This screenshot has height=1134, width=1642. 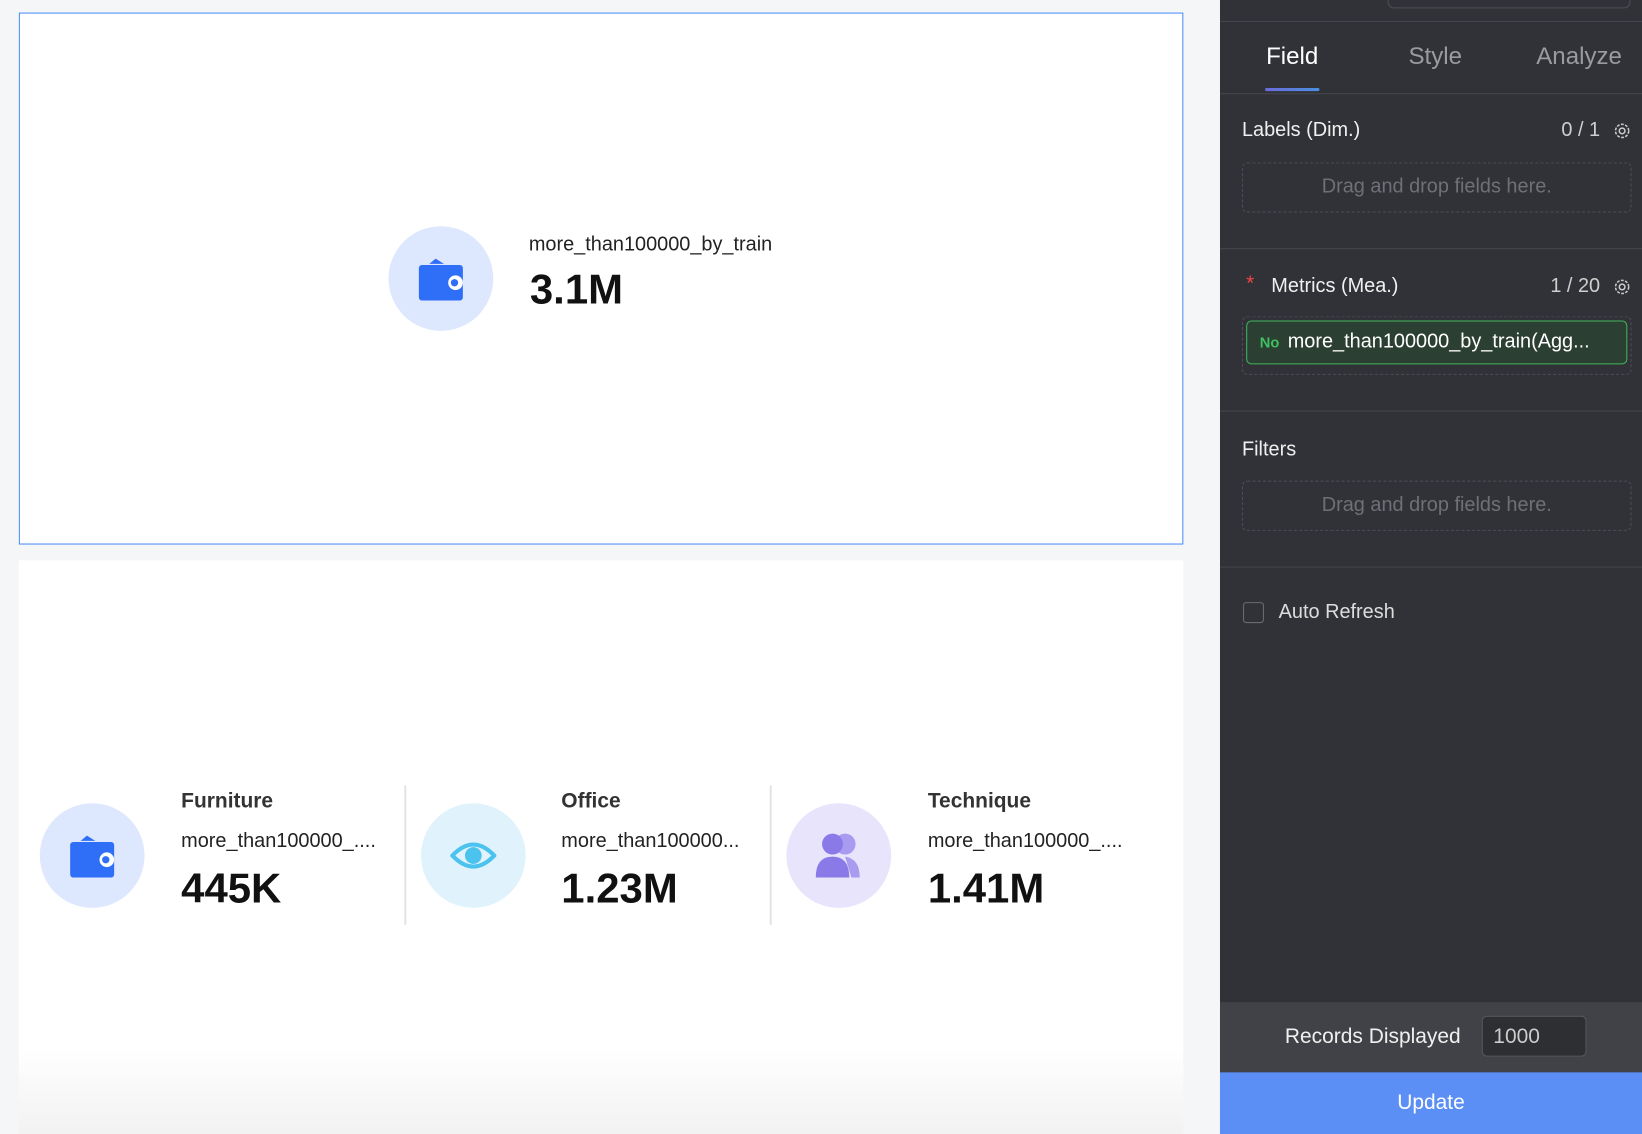 I want to click on top-input, so click(x=1509, y=4).